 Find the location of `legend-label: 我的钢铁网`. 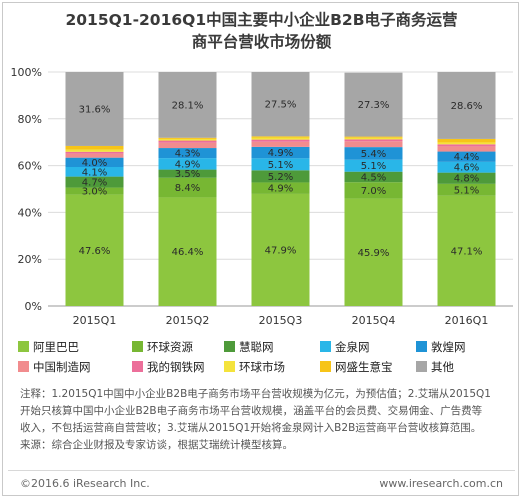

legend-label: 我的钢铁网 is located at coordinates (176, 367).